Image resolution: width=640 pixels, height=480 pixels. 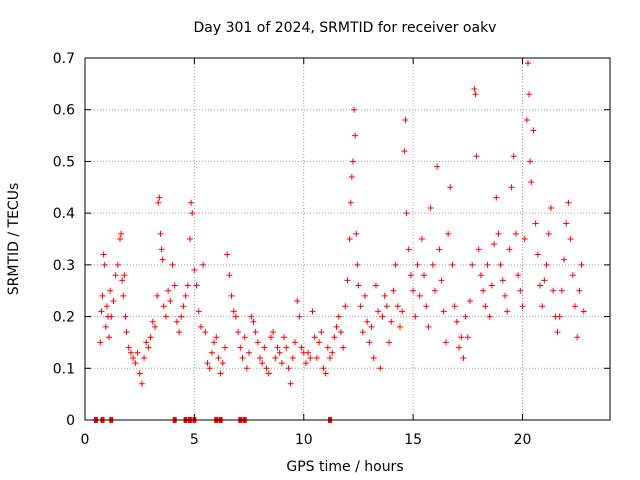 What do you see at coordinates (70, 421) in the screenshot?
I see `y-tick-label: 0` at bounding box center [70, 421].